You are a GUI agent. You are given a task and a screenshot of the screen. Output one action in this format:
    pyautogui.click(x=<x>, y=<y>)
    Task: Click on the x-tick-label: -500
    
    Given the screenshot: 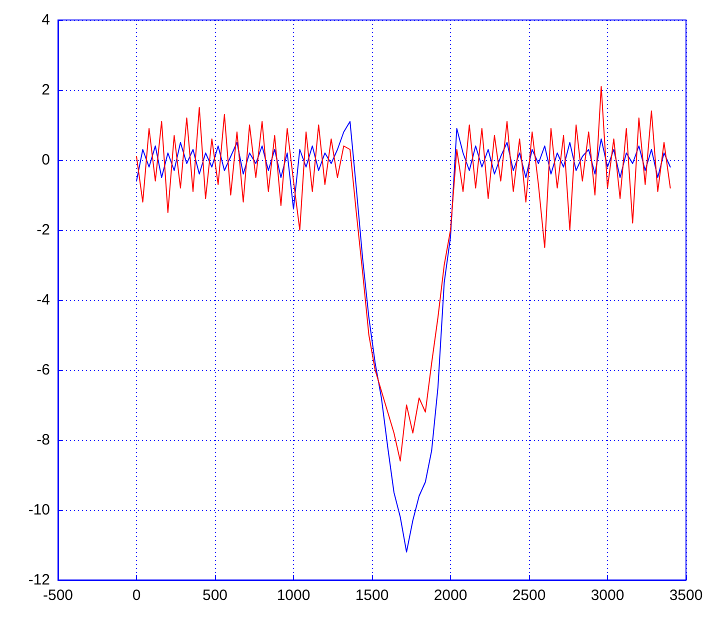 What is the action you would take?
    pyautogui.click(x=58, y=595)
    